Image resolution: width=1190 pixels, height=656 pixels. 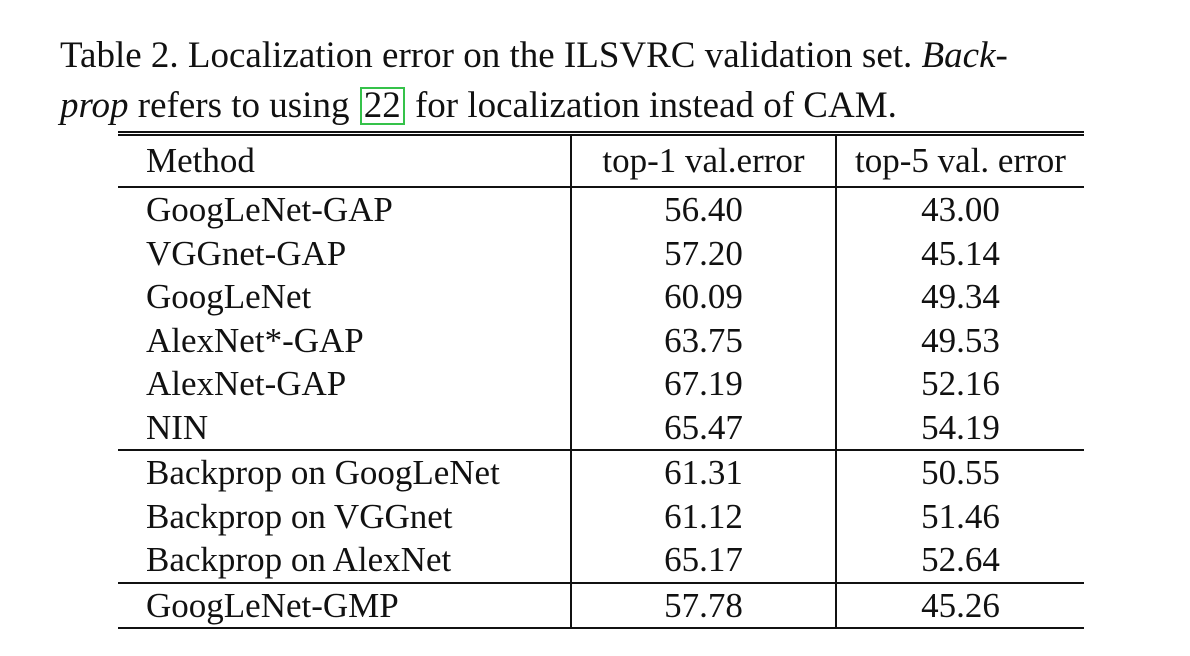 I want to click on method-cell: AlexNet-GAP, so click(x=345, y=384).